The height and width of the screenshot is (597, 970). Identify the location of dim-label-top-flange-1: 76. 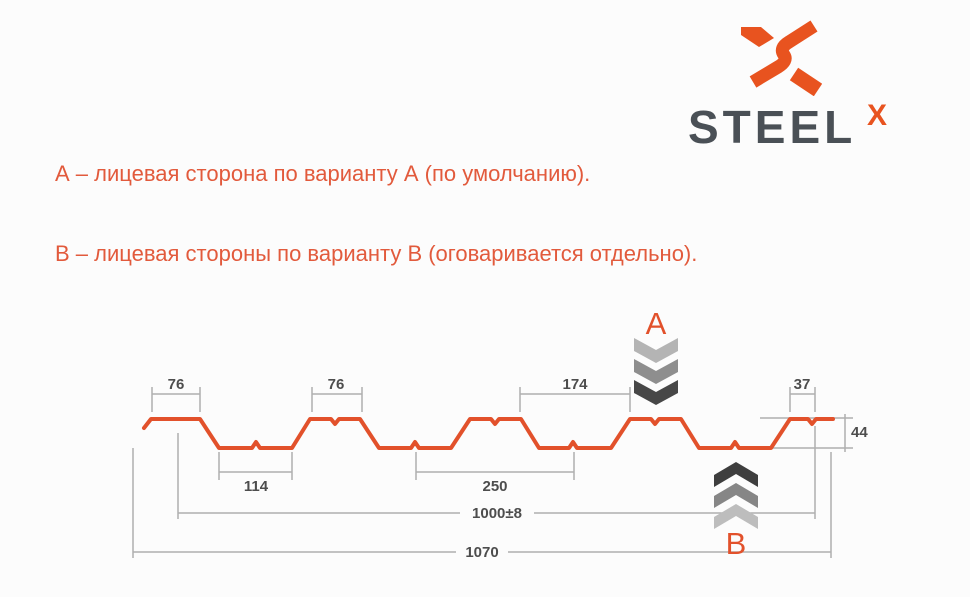
(176, 384).